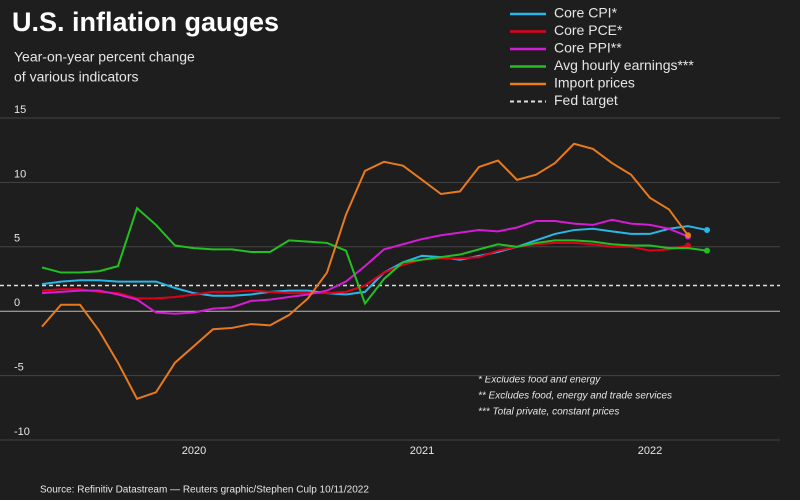 This screenshot has width=800, height=500. What do you see at coordinates (19, 368) in the screenshot?
I see `y-tick-label: -5` at bounding box center [19, 368].